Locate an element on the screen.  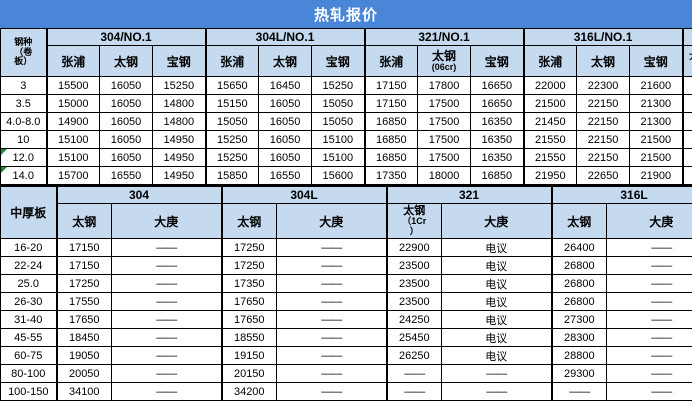
coil-row-label: 14.0 is located at coordinates (24, 175).